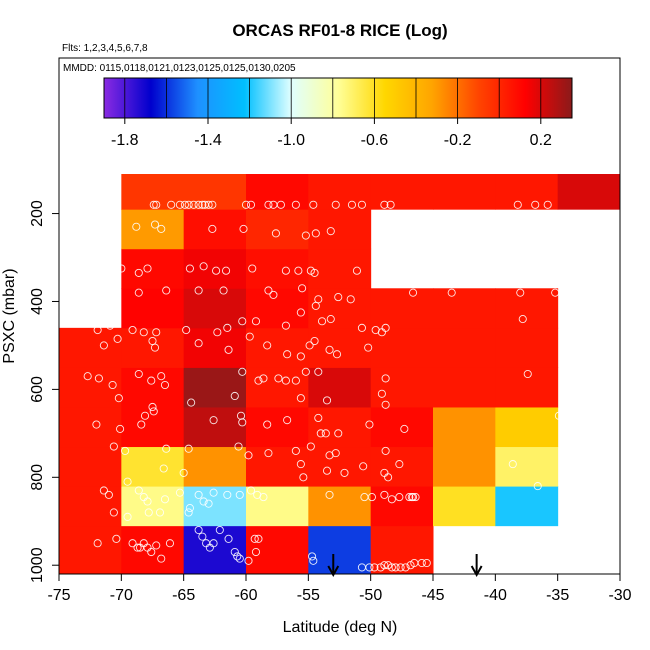 This screenshot has width=650, height=650. I want to click on y-tick-label: 200, so click(37, 213).